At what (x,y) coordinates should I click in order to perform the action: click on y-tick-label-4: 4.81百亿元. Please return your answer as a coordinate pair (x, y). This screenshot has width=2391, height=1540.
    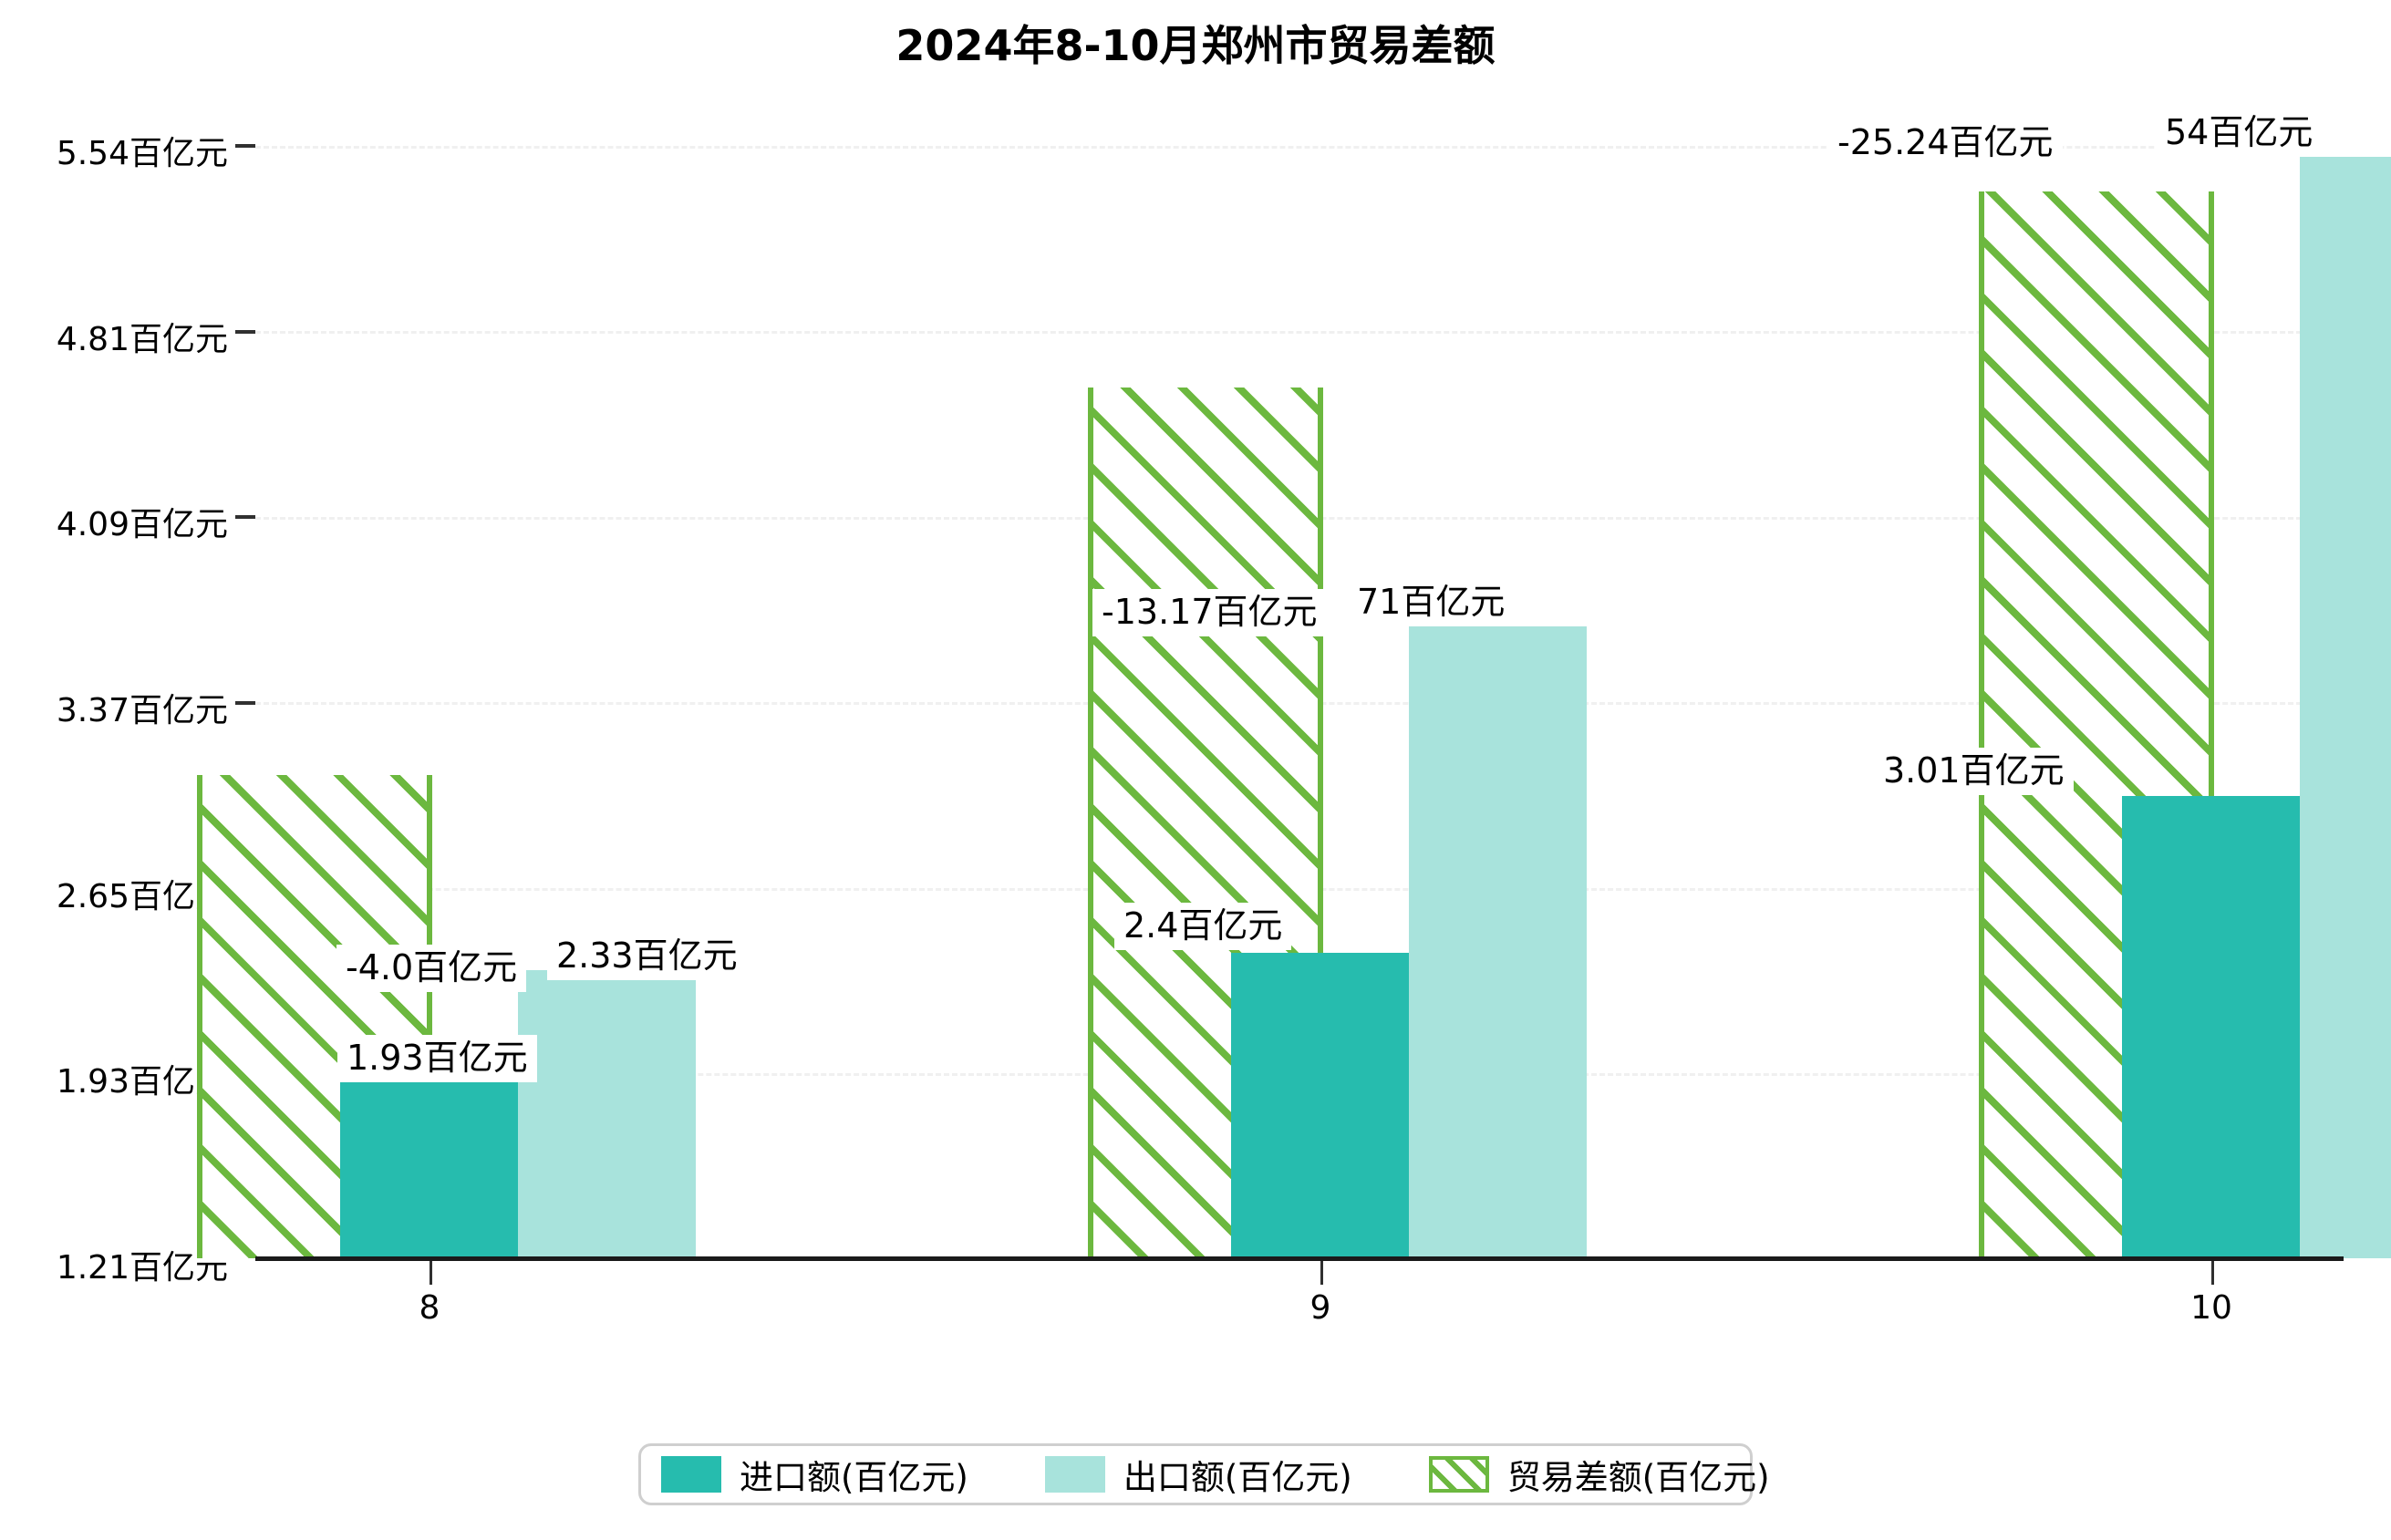
    Looking at the image, I should click on (142, 339).